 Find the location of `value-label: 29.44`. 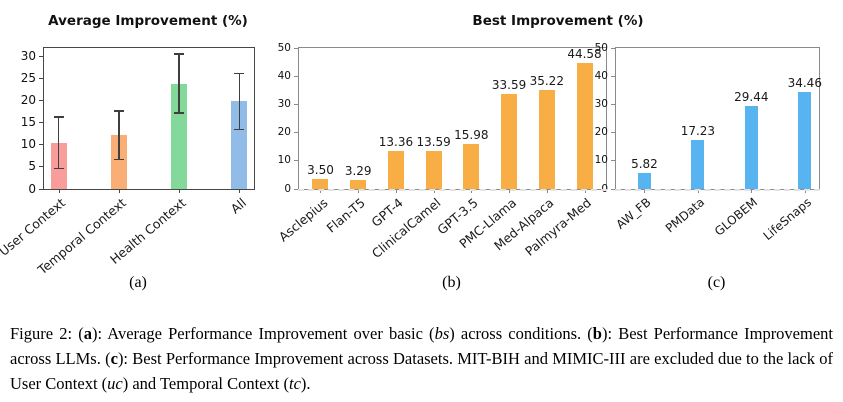

value-label: 29.44 is located at coordinates (751, 96).